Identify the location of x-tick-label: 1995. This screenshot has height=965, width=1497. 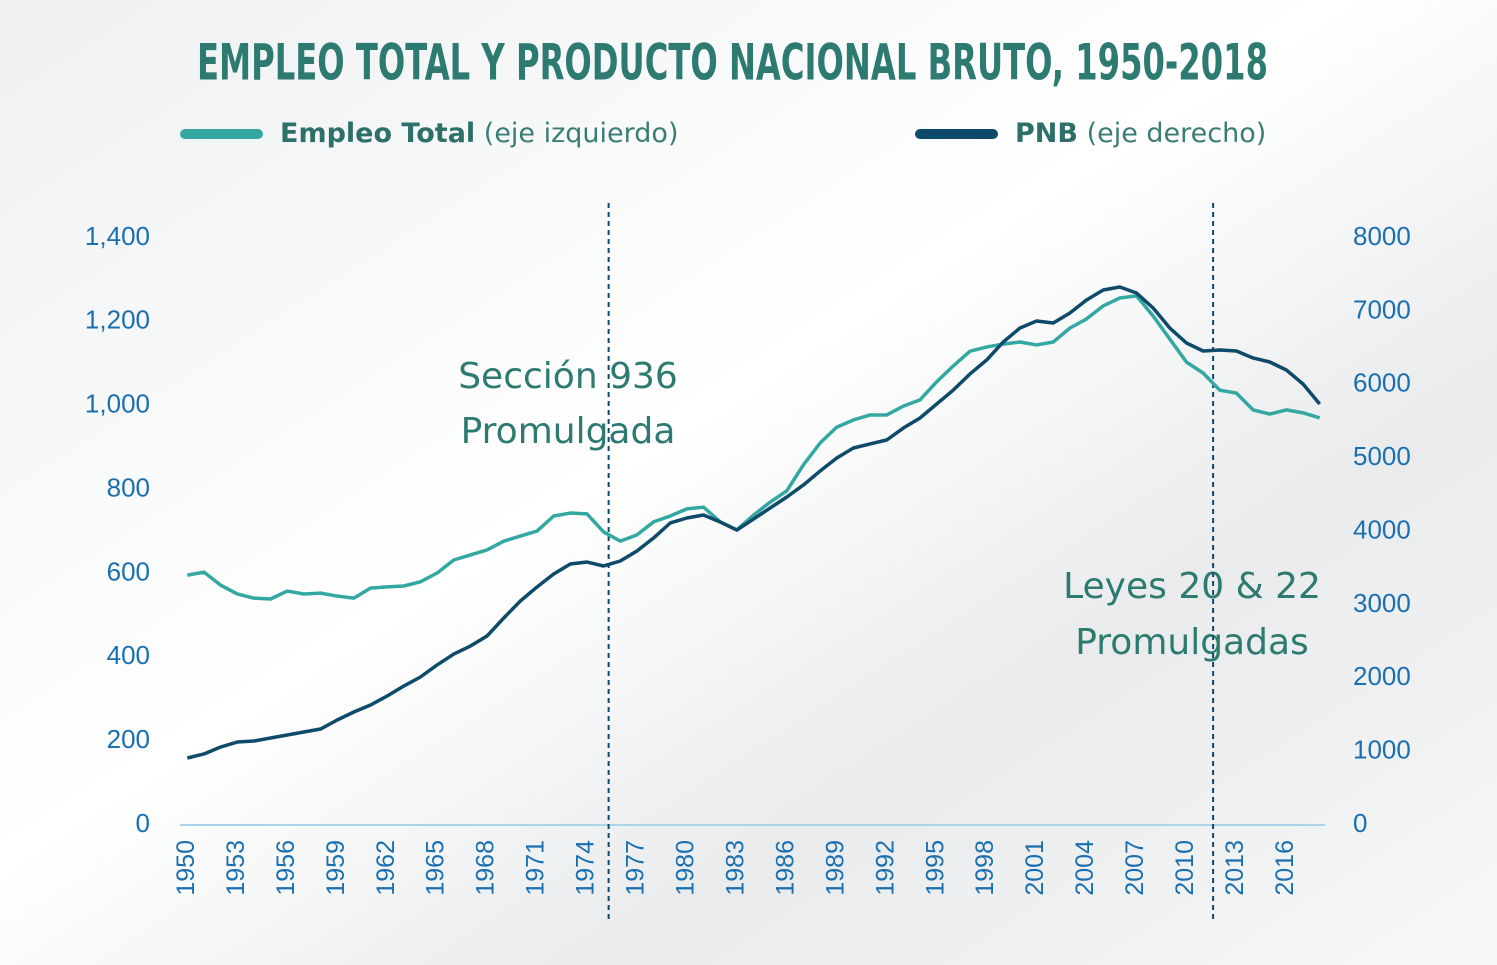
(935, 868).